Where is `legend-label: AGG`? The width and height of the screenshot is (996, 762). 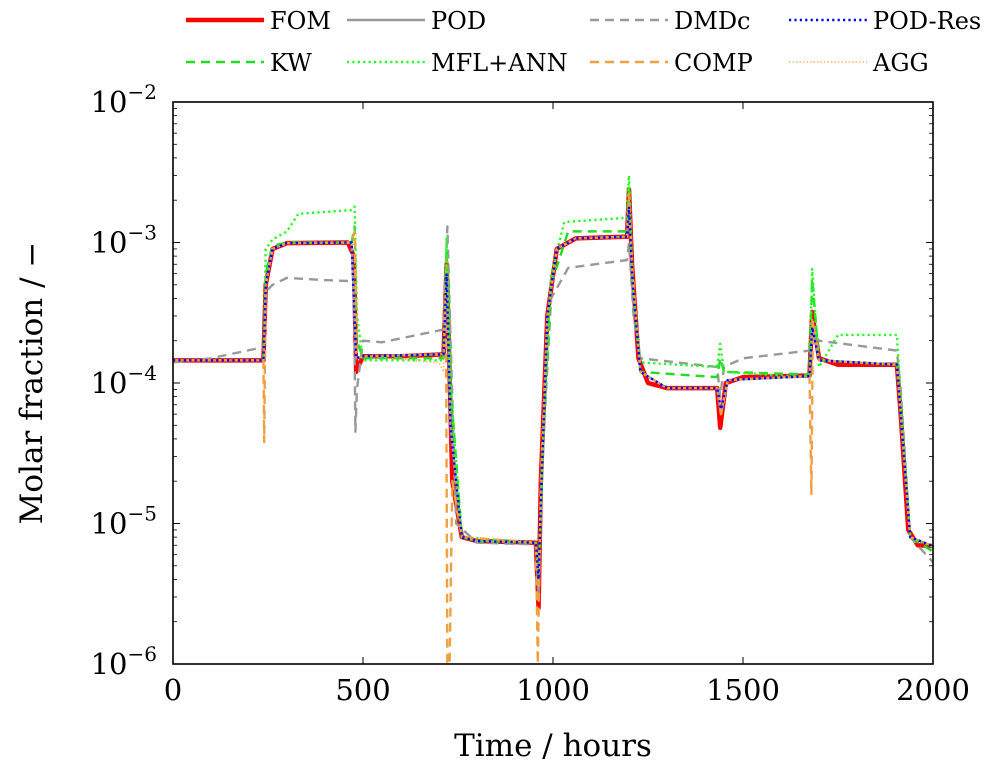
legend-label: AGG is located at coordinates (900, 63).